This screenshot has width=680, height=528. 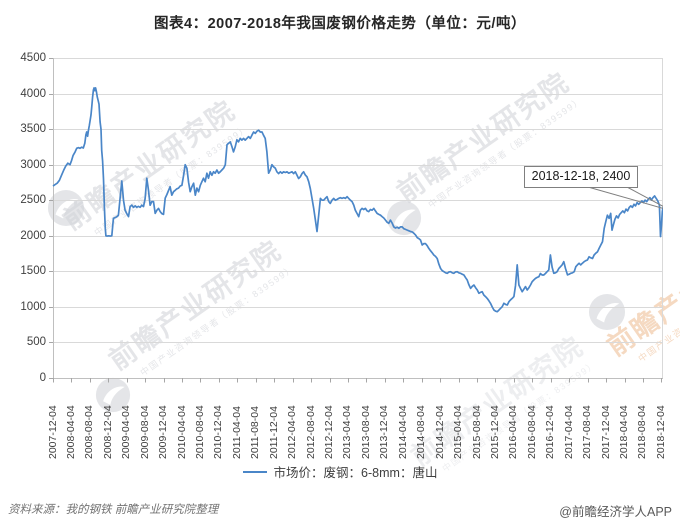 I want to click on x-tick-label: 2008-04-04, so click(x=70, y=432).